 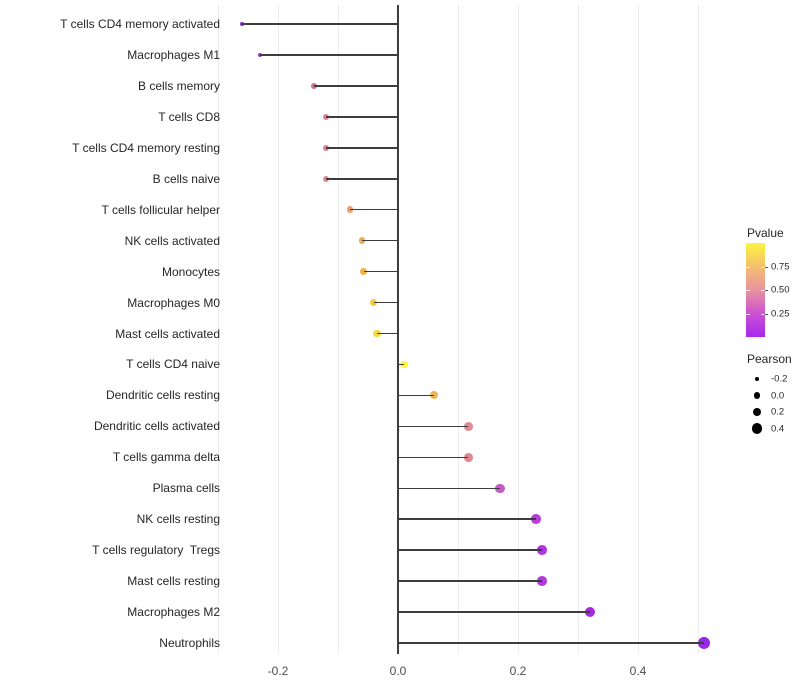 I want to click on row-label: Dendritic cells activated, so click(x=156, y=426).